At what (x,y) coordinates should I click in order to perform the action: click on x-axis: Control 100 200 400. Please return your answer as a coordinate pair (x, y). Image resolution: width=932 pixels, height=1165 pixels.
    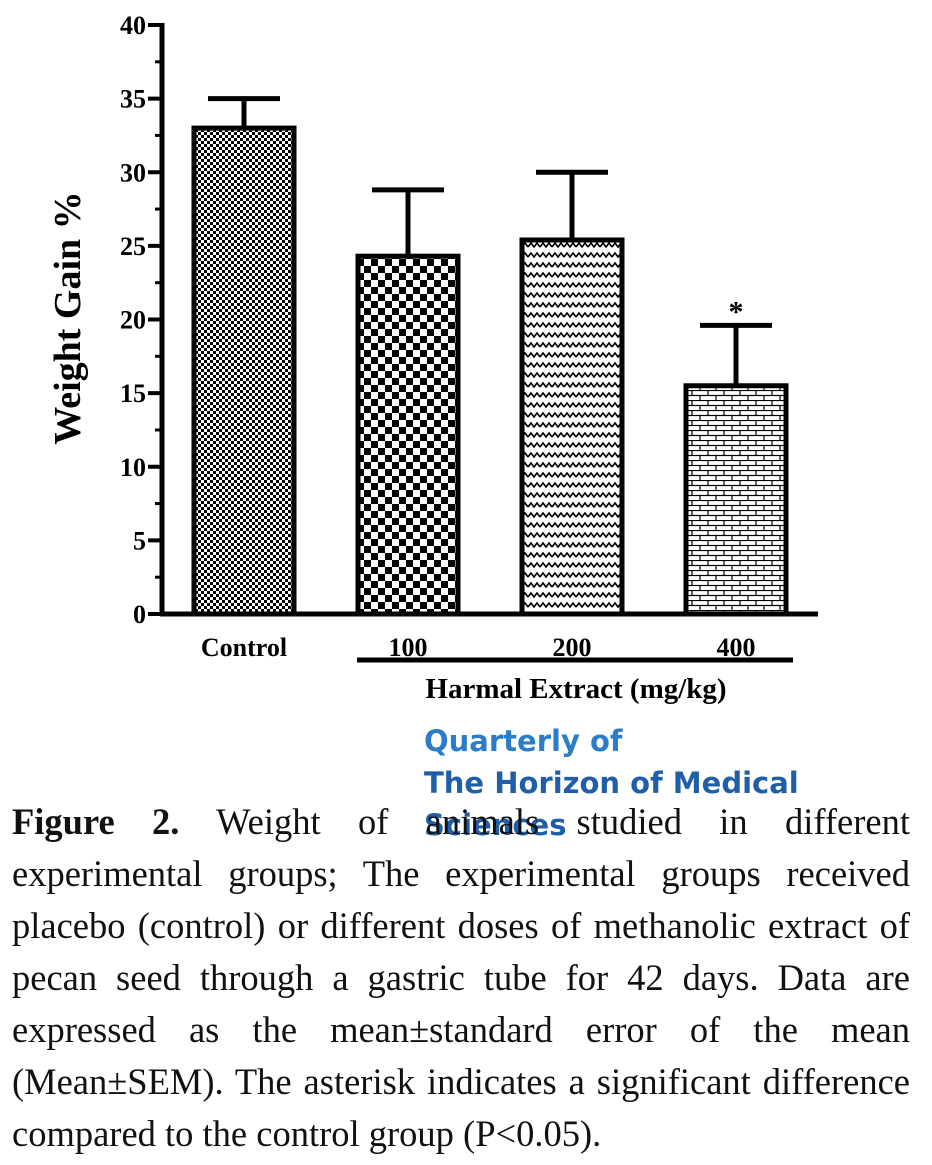
    Looking at the image, I should click on (489, 636).